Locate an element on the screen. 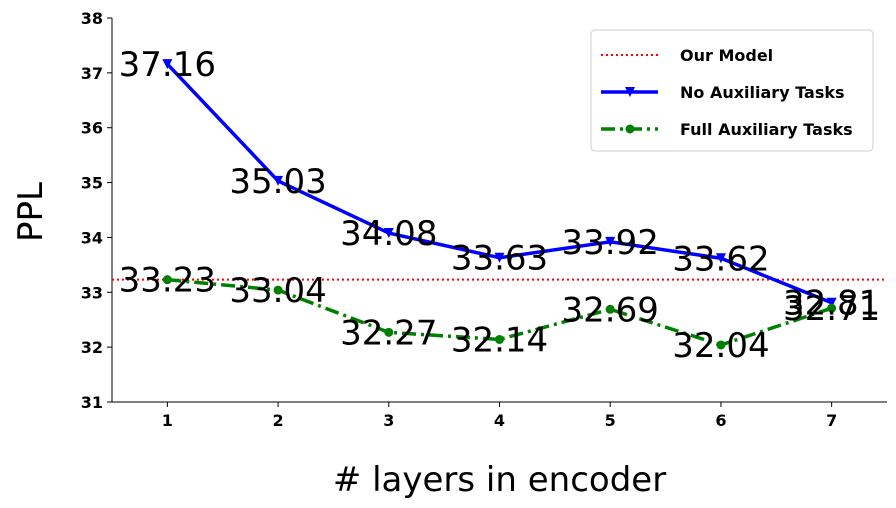  x-tick-label: 3 is located at coordinates (388, 420).